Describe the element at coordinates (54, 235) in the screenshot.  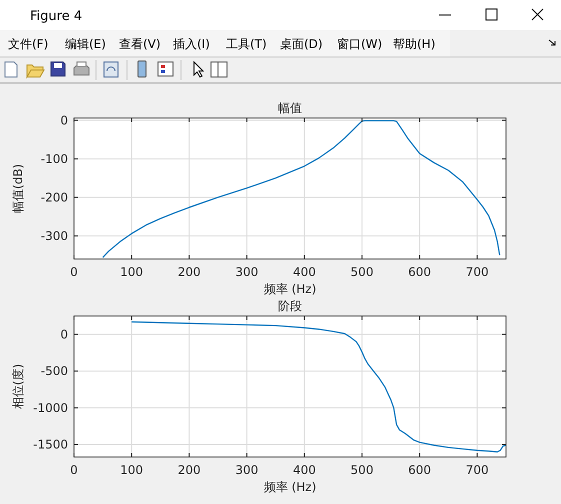
I see `y-tick-label: -300` at that location.